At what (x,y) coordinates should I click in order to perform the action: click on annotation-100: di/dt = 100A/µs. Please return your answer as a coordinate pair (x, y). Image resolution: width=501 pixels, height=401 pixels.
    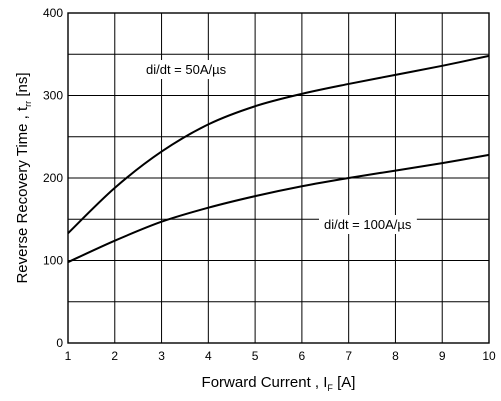
    Looking at the image, I should click on (368, 224).